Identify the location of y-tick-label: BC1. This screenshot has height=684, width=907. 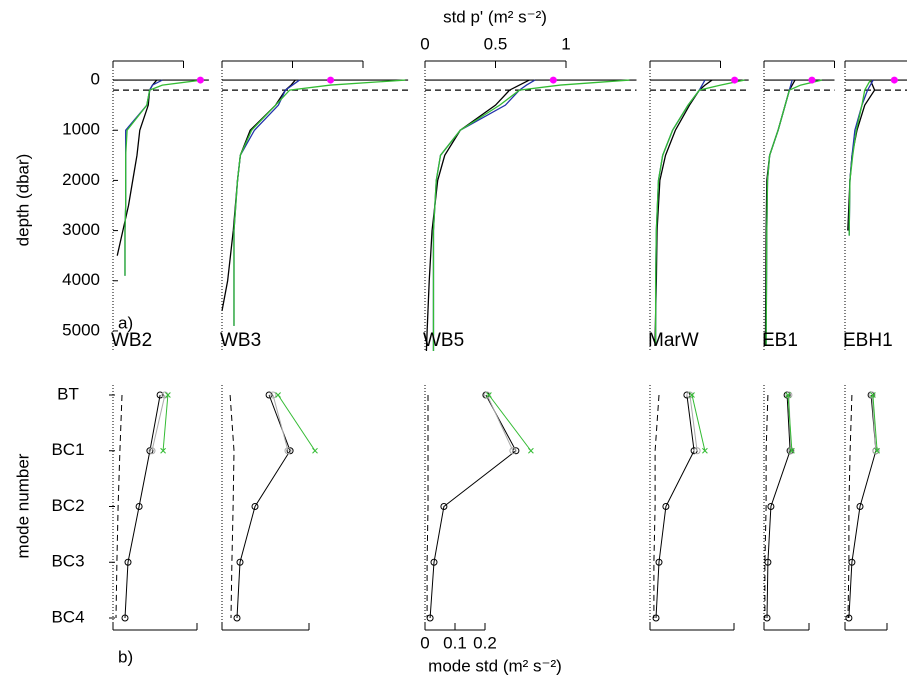
(67, 449).